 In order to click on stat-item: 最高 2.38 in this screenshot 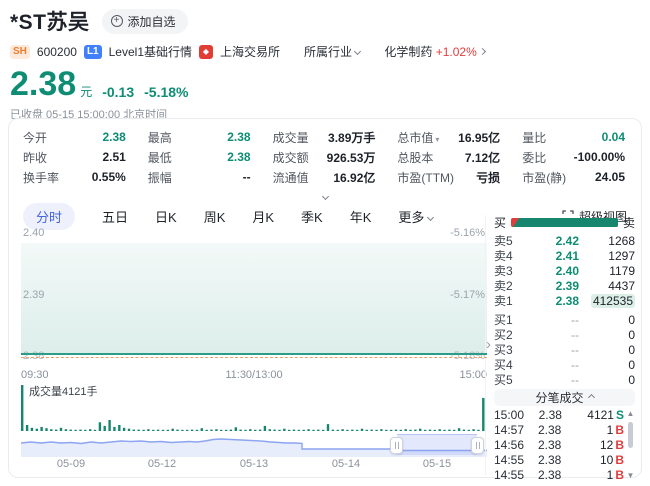, I will do `click(199, 137)`.